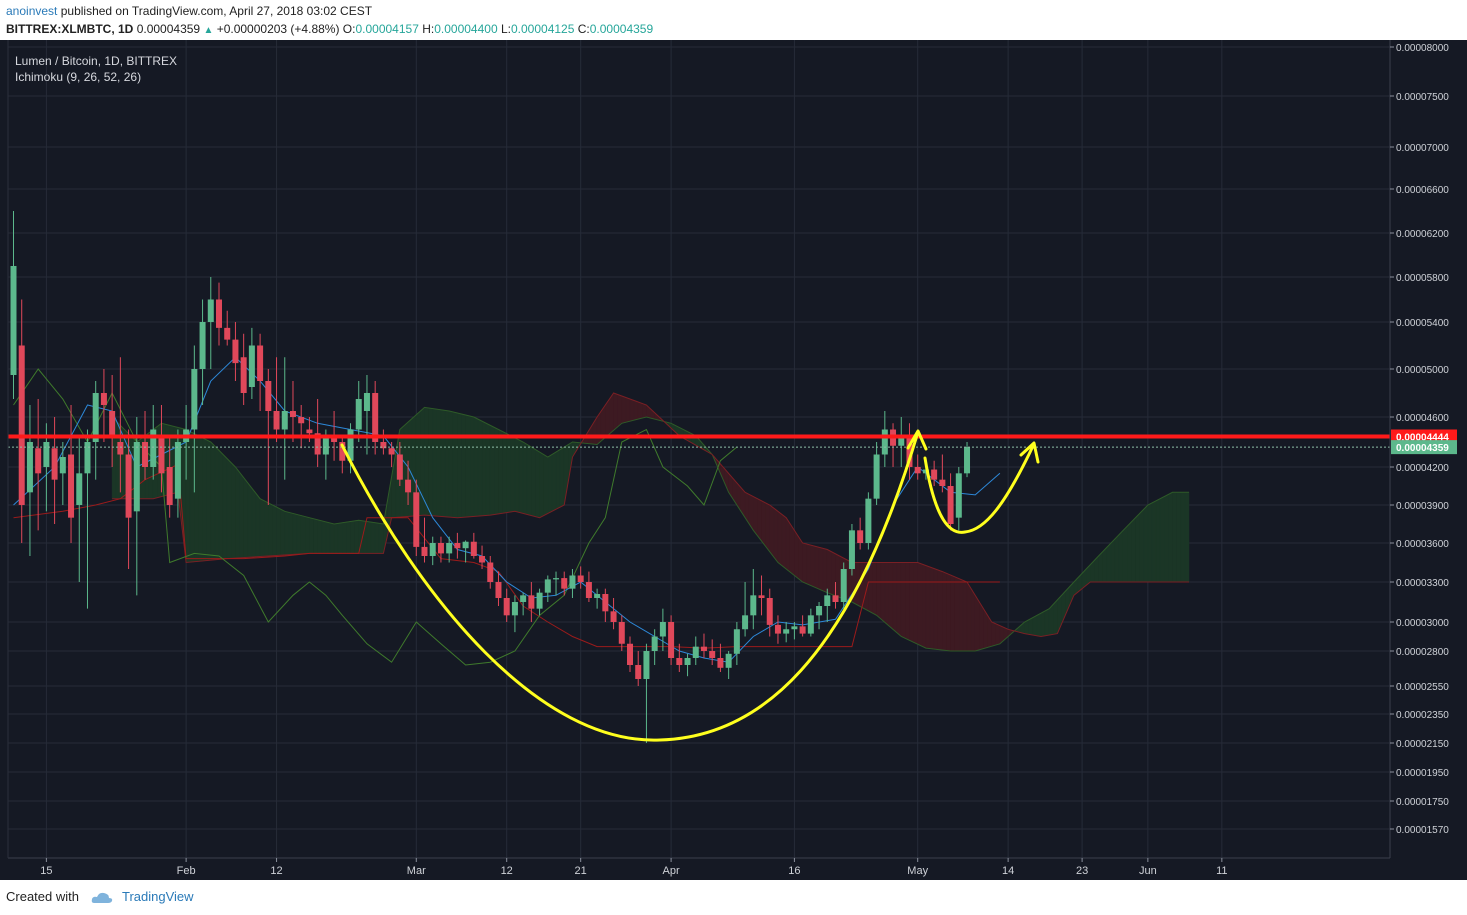 This screenshot has height=915, width=1467. What do you see at coordinates (1422, 830) in the screenshot?
I see `price-tick-label: 0.00001570` at bounding box center [1422, 830].